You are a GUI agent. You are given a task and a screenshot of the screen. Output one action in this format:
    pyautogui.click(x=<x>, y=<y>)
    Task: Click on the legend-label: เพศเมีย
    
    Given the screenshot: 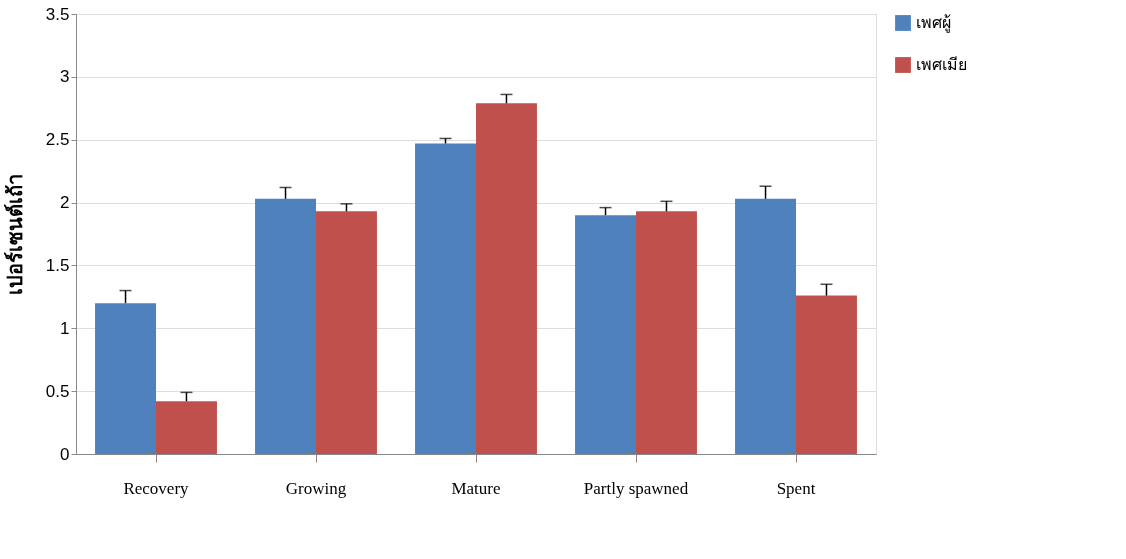 What is the action you would take?
    pyautogui.click(x=941, y=64)
    